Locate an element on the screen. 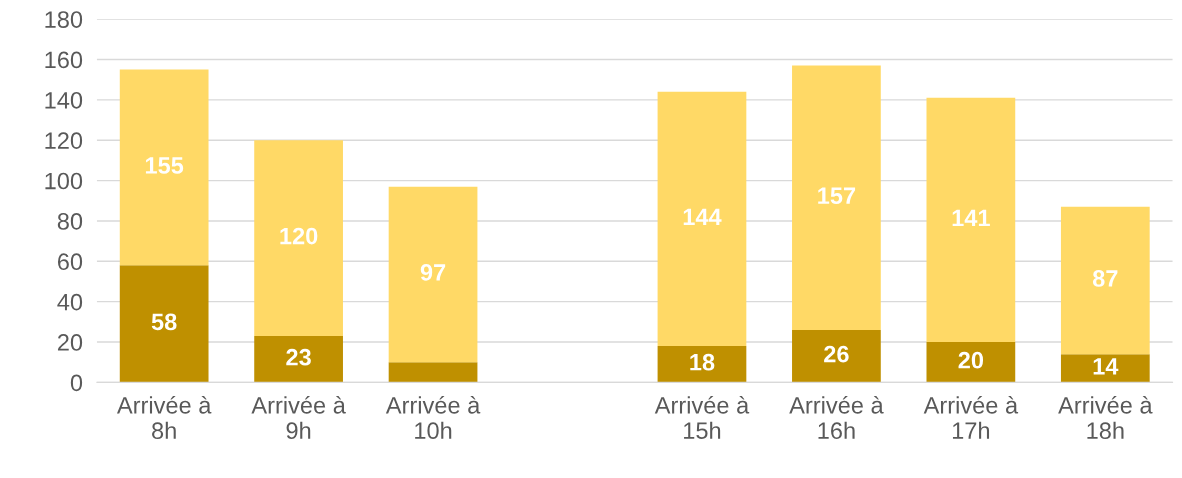  y-tick-label: 180 is located at coordinates (64, 19).